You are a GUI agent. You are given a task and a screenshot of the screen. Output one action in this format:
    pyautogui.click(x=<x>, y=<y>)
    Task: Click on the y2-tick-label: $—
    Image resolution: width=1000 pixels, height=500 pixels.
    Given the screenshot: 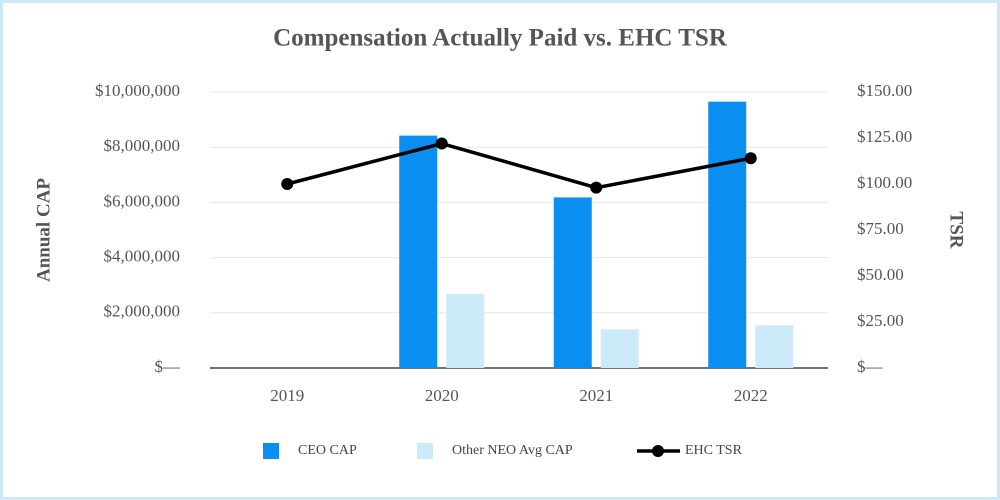 What is the action you would take?
    pyautogui.click(x=870, y=366)
    